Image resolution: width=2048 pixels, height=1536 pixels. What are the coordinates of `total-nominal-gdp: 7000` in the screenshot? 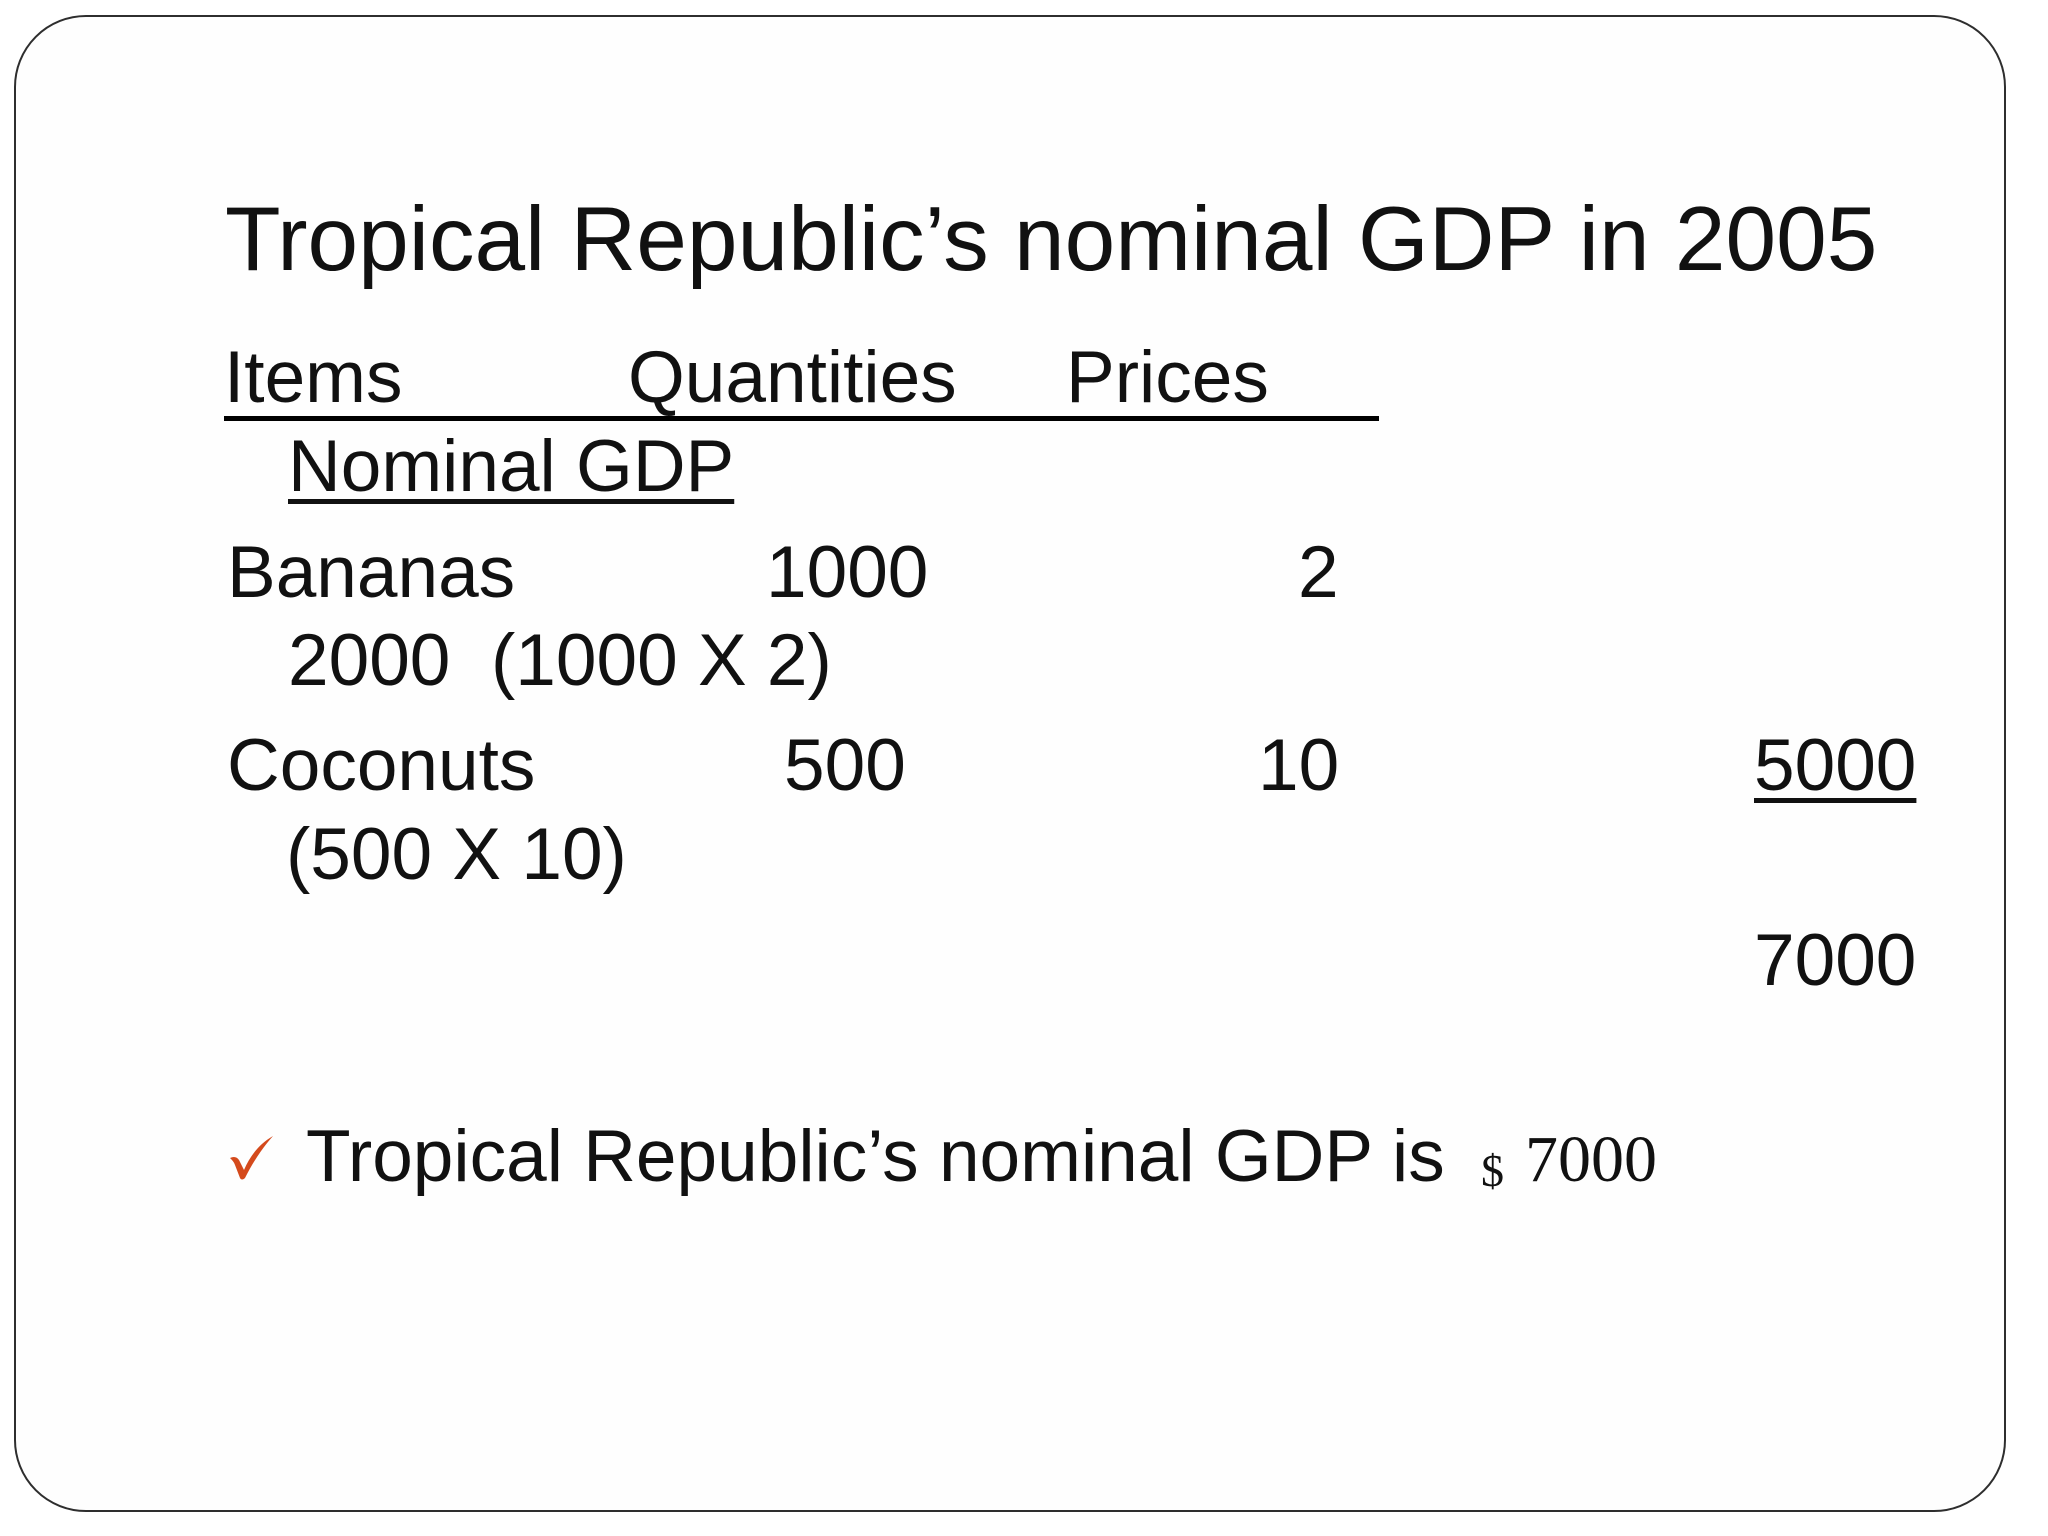 It's located at (1835, 960).